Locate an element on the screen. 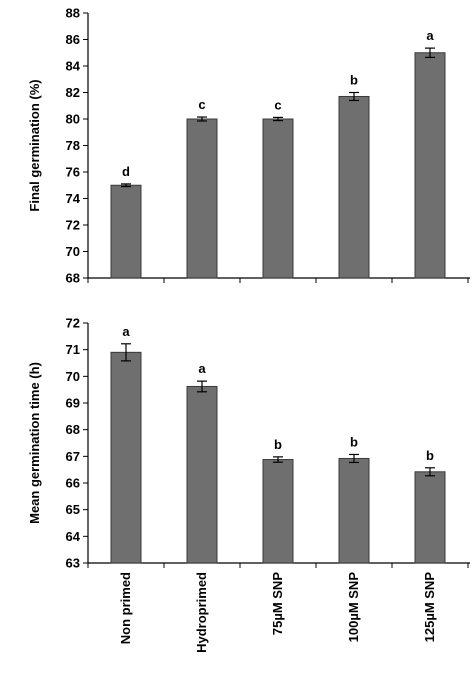  x-category-label: Hydroprimed is located at coordinates (201, 612).